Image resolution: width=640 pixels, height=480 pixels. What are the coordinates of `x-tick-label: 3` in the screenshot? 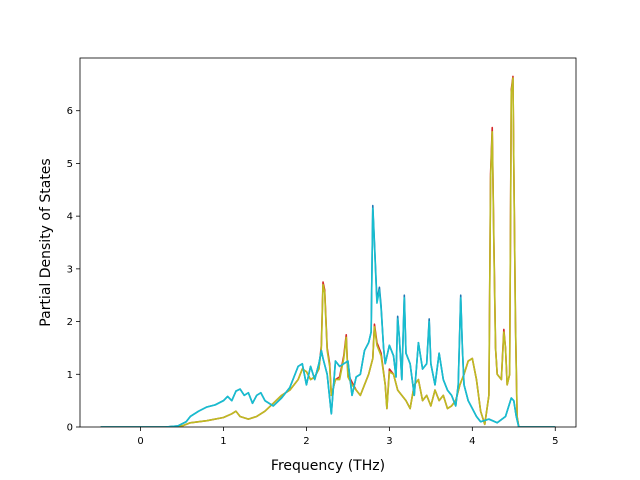 It's located at (389, 441).